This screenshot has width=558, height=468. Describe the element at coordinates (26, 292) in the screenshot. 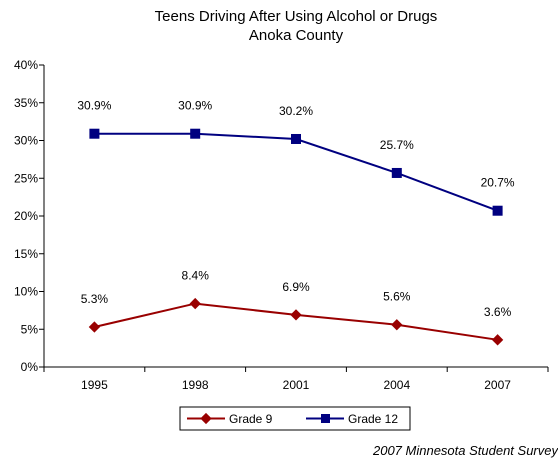

I see `y-tick-label: 10%` at that location.